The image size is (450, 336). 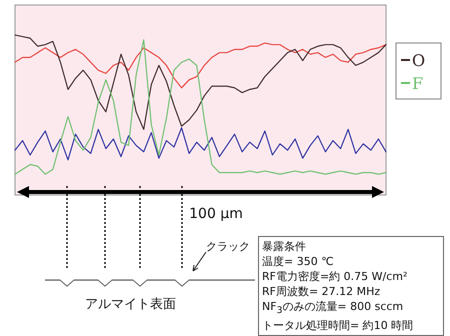 What do you see at coordinates (216, 214) in the screenshot?
I see `text: 100 μm` at bounding box center [216, 214].